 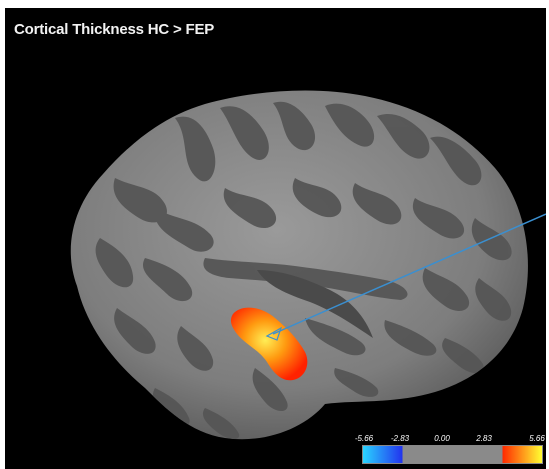 I want to click on pointer-arrow-icon, so click(x=274, y=333).